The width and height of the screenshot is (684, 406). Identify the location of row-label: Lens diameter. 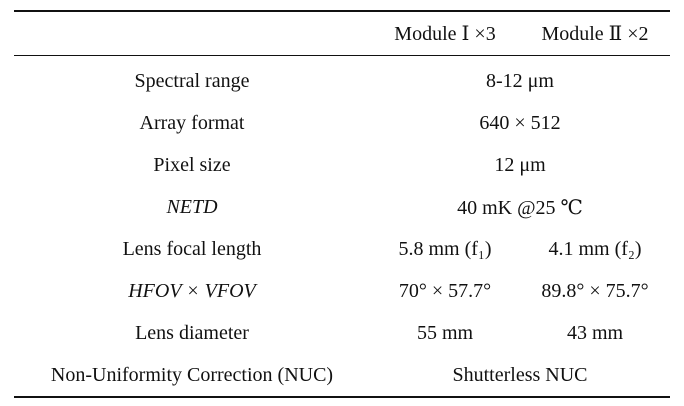
(192, 332).